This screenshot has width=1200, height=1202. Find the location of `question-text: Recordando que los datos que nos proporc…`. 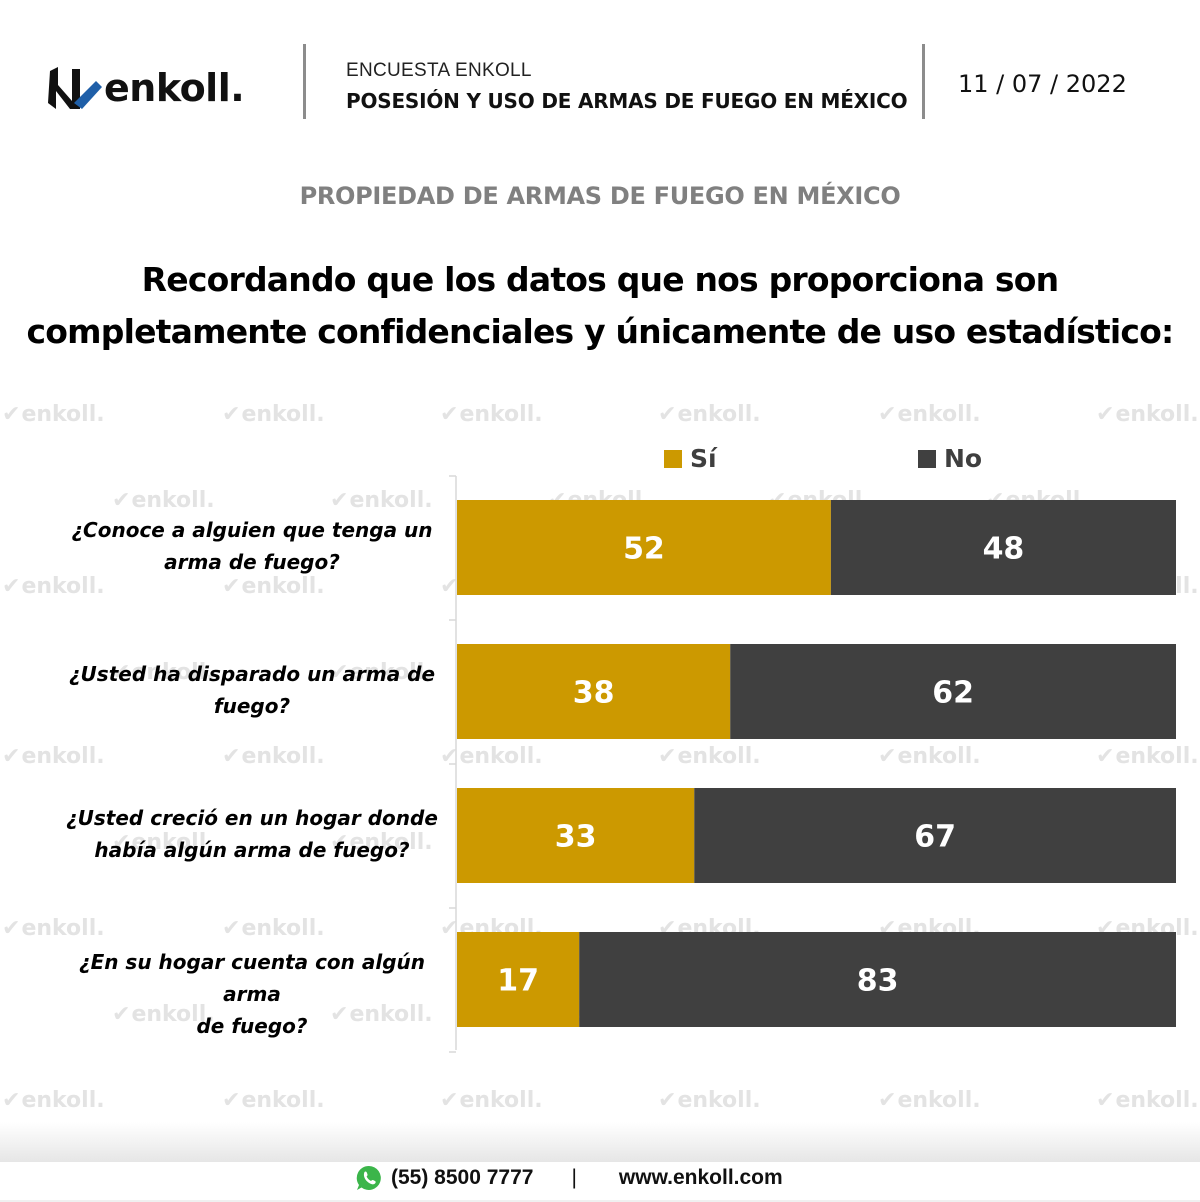

question-text: Recordando que los datos que nos proporc… is located at coordinates (600, 306).